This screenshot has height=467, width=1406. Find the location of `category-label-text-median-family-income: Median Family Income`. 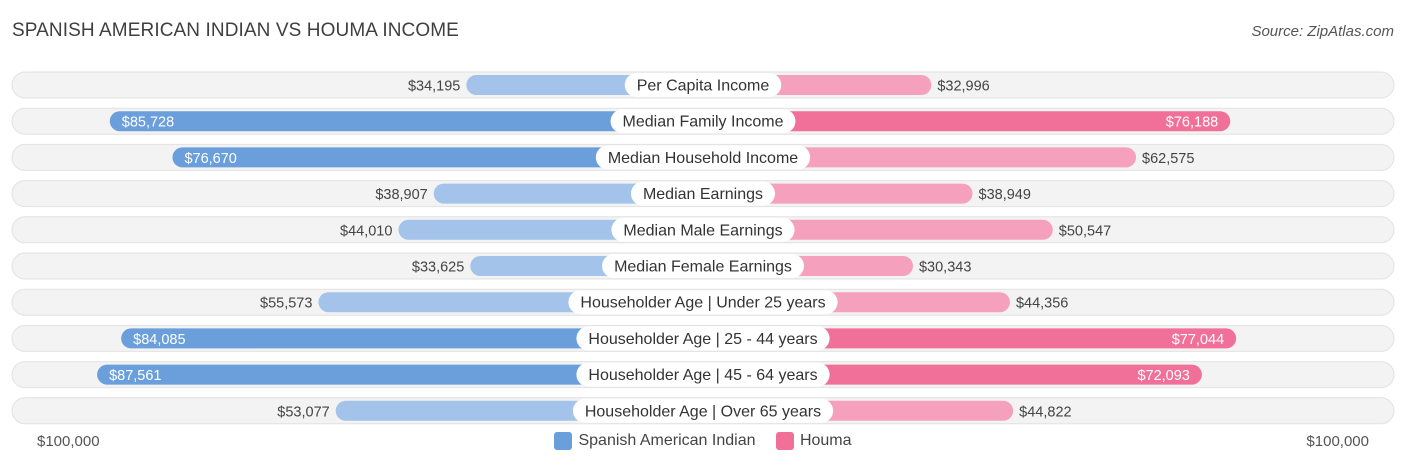

category-label-text-median-family-income: Median Family Income is located at coordinates (703, 122).